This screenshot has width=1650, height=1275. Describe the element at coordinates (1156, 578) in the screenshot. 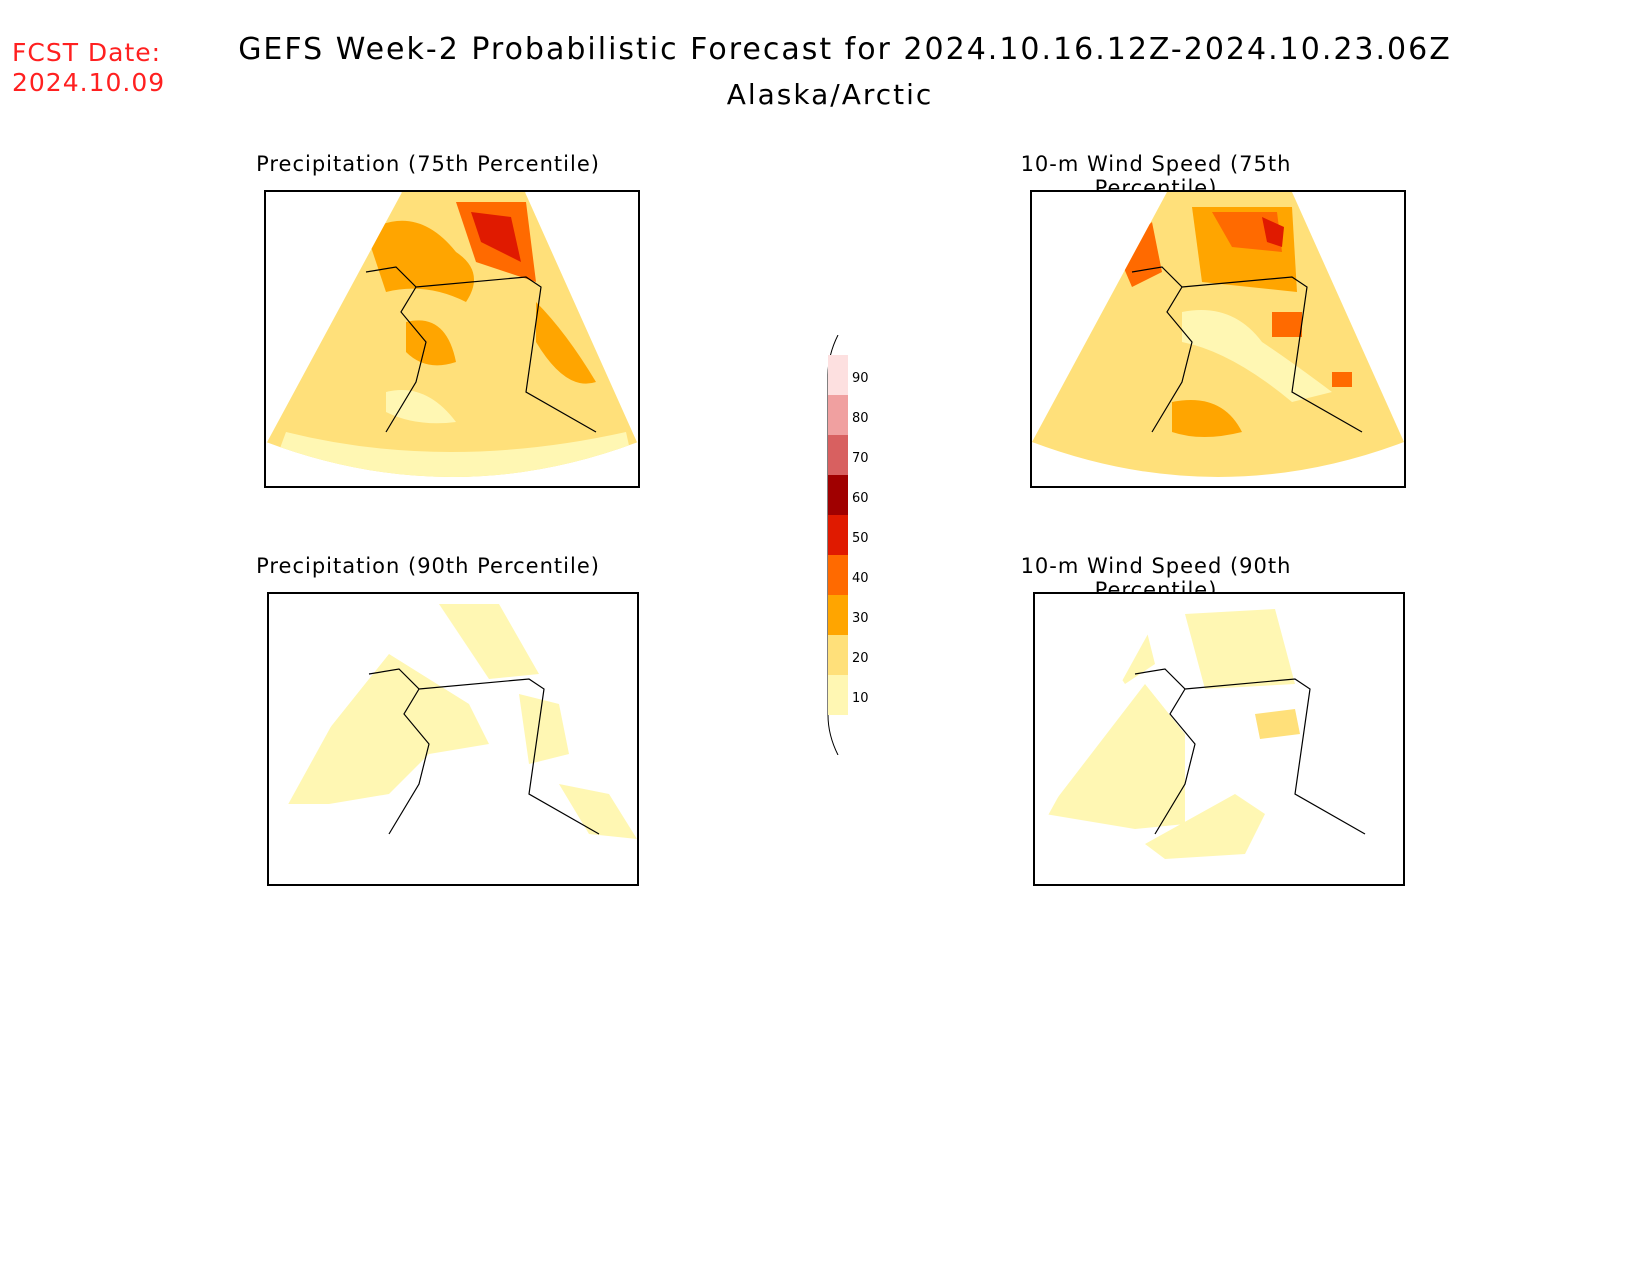

I see `panel-title-wind90: 10-m Wind Speed (90th Percentile)` at that location.